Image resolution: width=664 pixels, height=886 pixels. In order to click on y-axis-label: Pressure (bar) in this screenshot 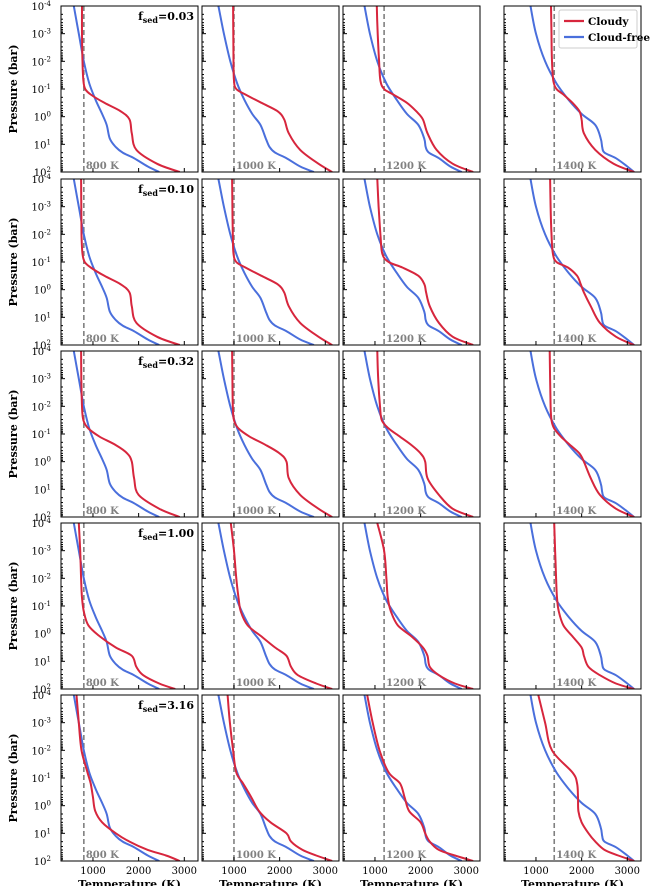, I will do `click(13, 261)`.